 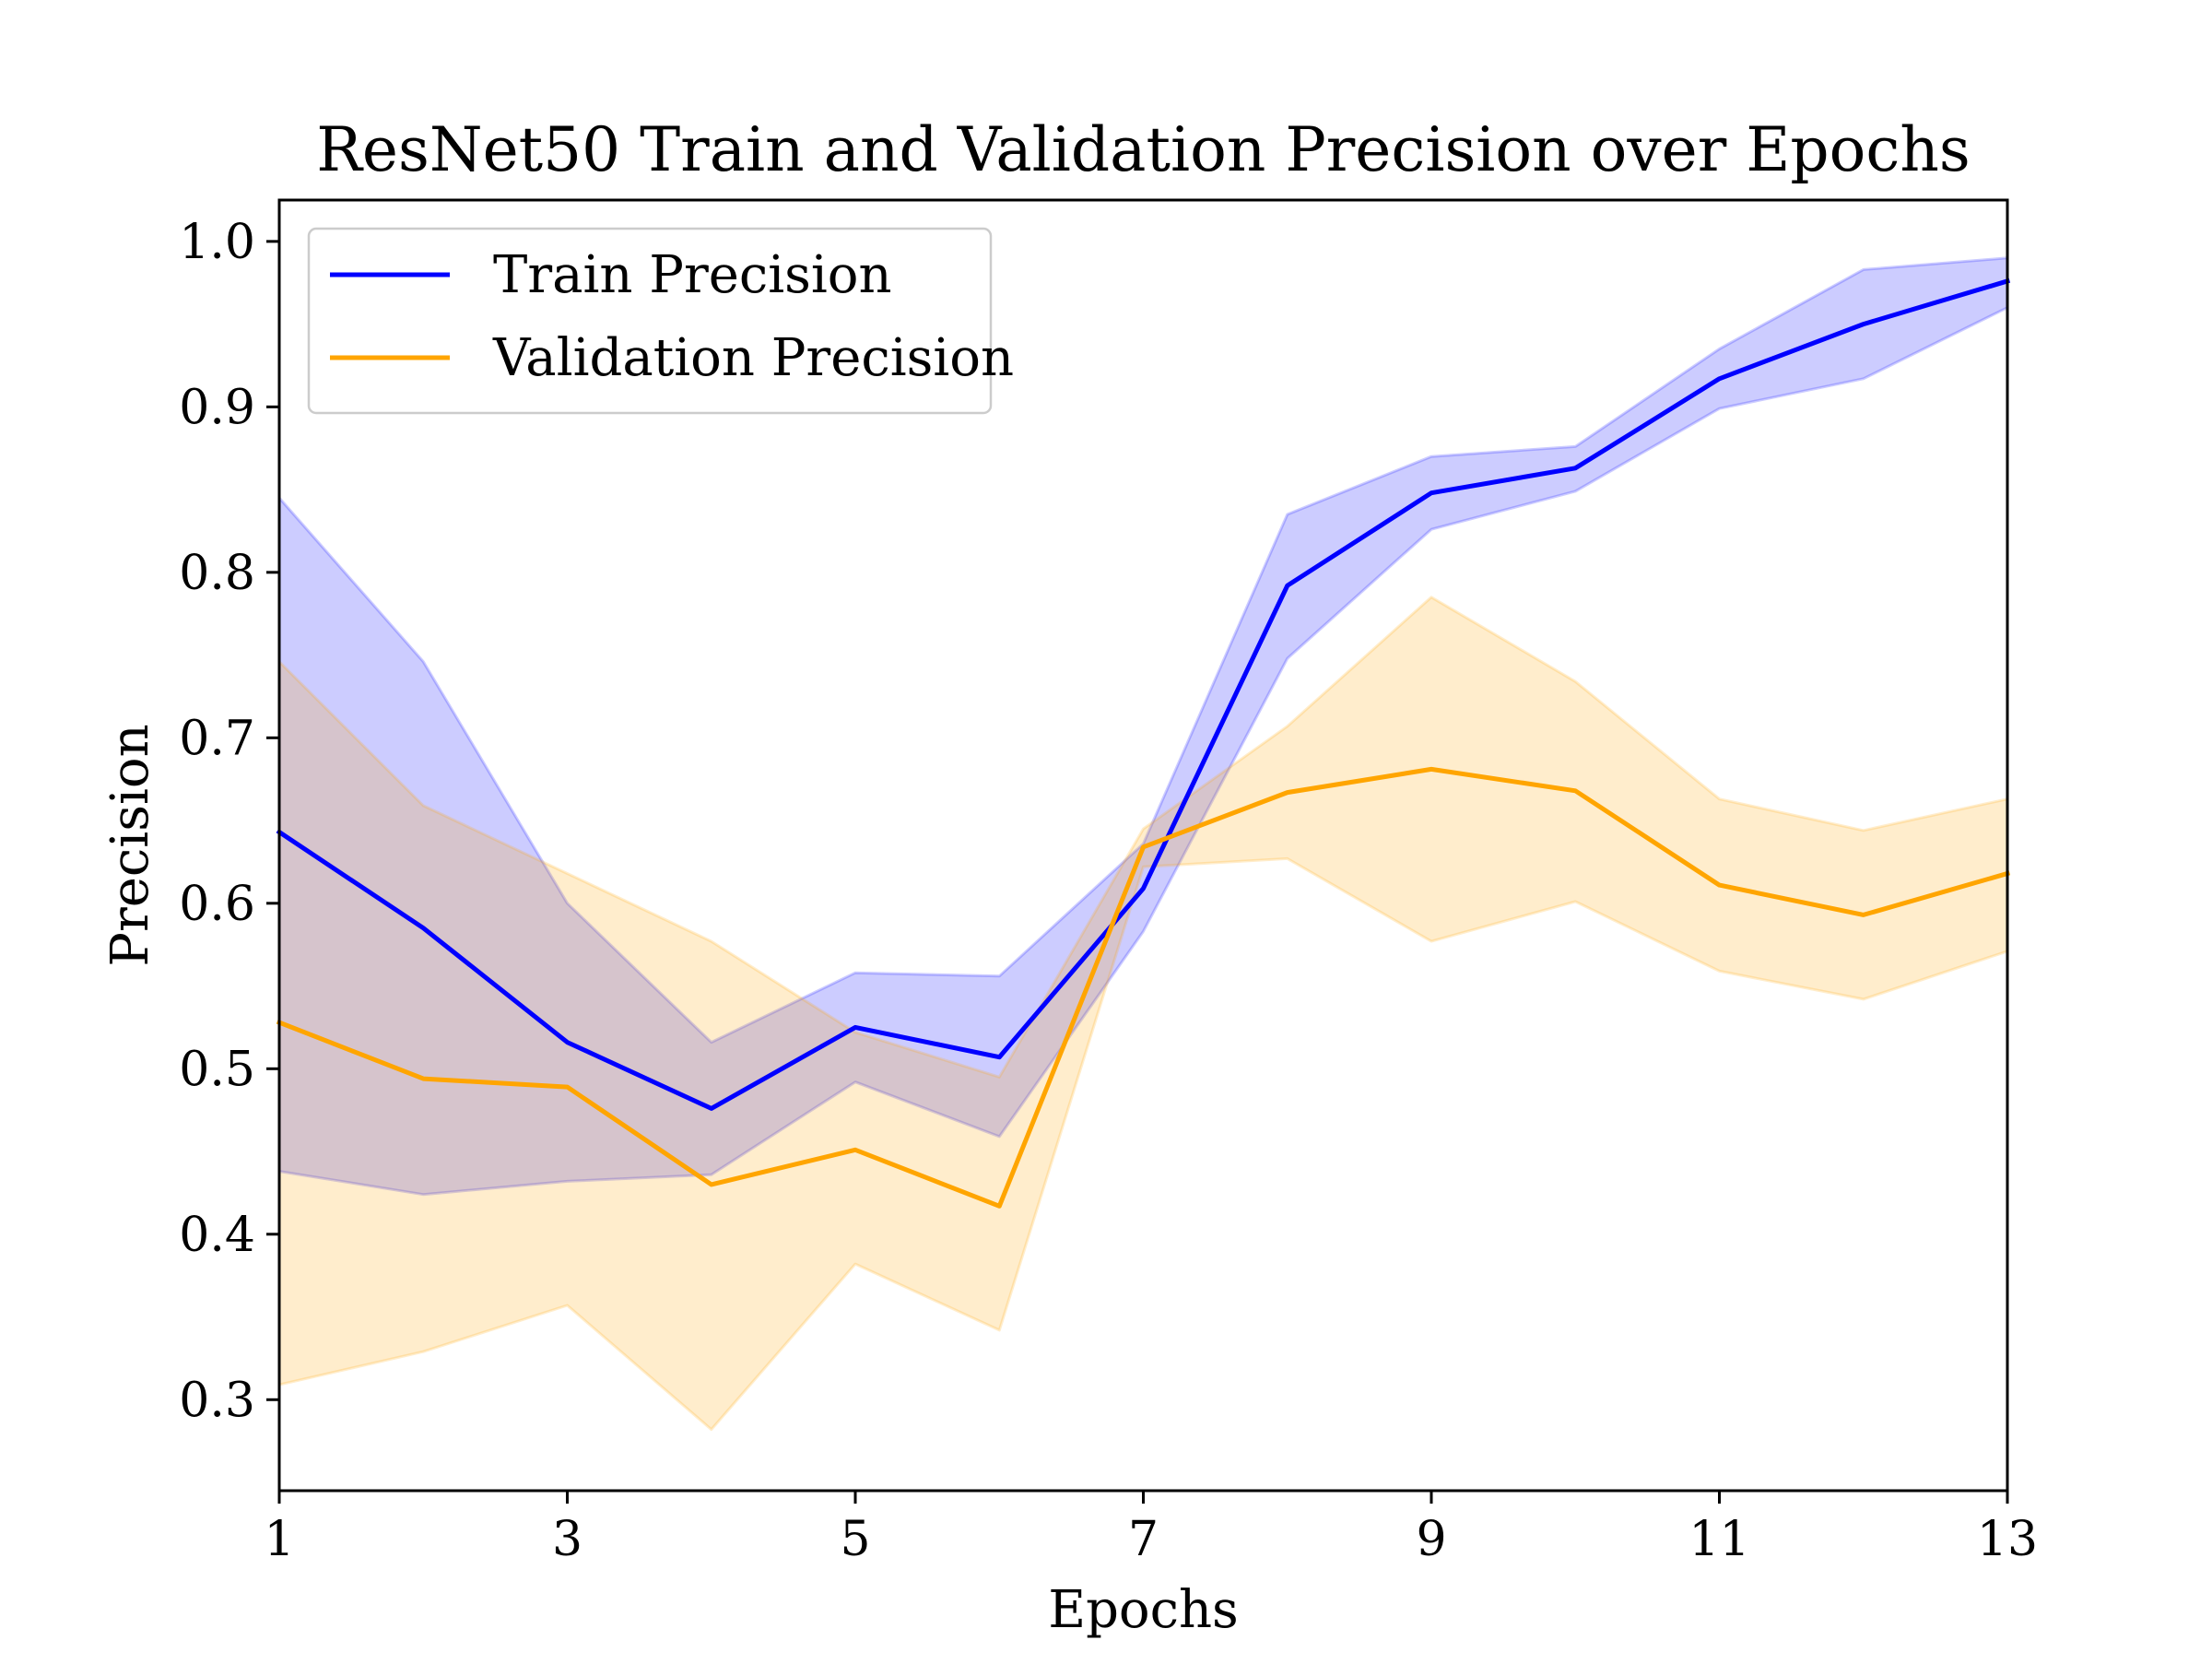 I want to click on x-axis-label: Epochs, so click(x=1143, y=1610).